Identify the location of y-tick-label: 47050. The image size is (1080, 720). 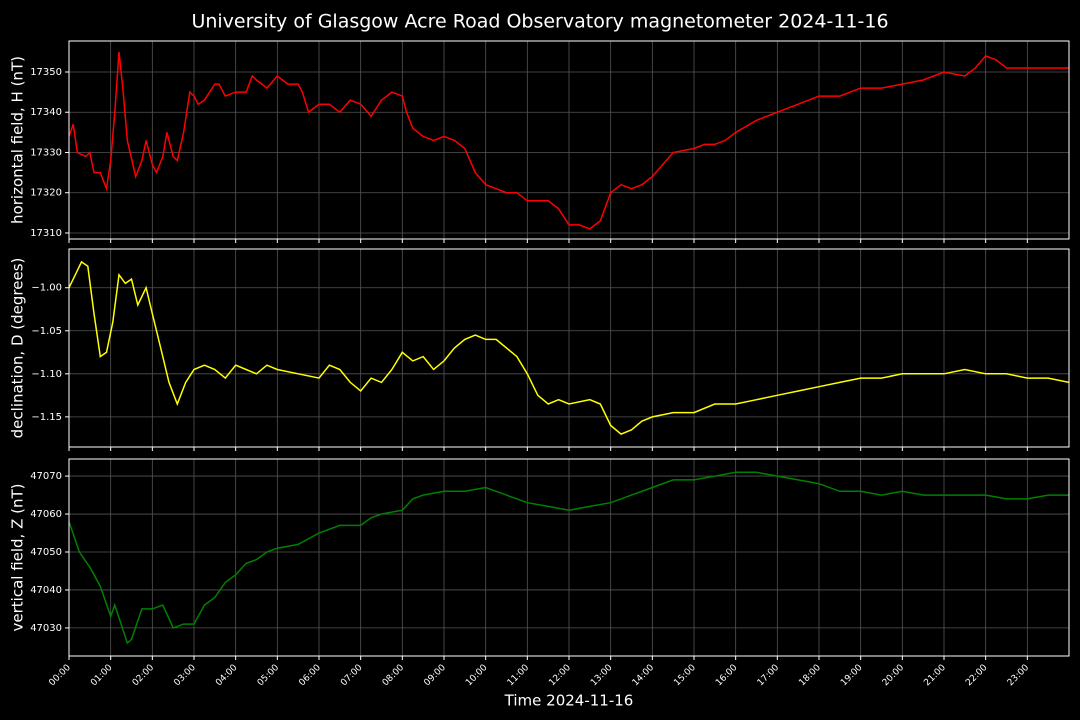
(46, 552).